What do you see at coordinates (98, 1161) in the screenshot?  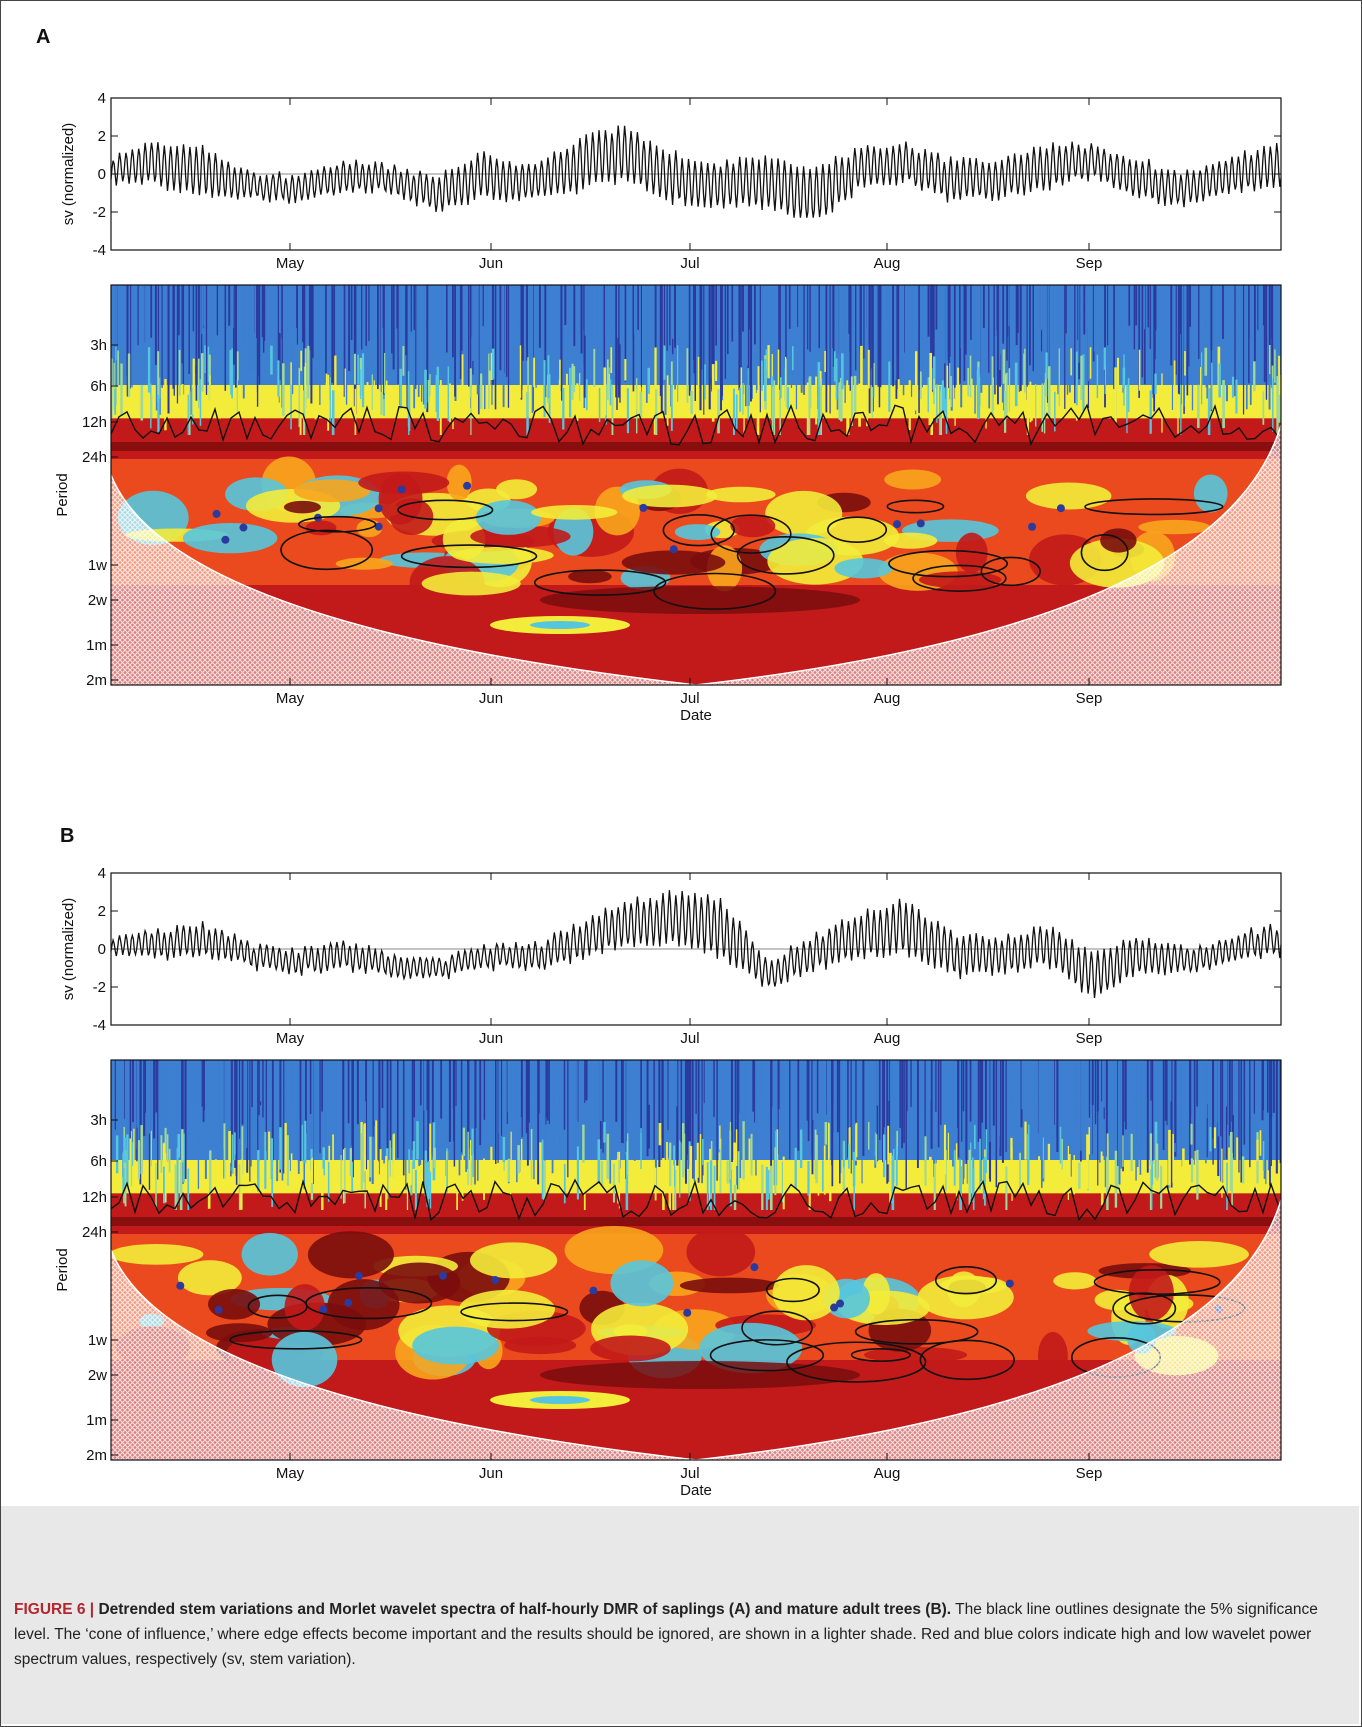 I see `y-tick-label: 6h` at bounding box center [98, 1161].